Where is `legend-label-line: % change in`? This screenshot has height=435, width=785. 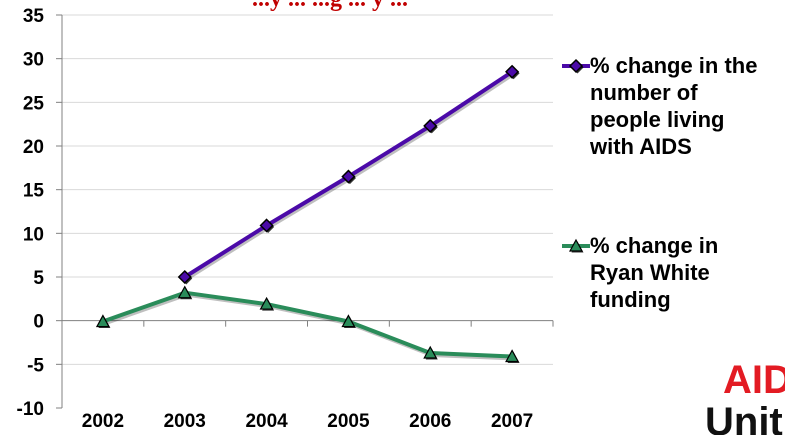
legend-label-line: % change in is located at coordinates (654, 245).